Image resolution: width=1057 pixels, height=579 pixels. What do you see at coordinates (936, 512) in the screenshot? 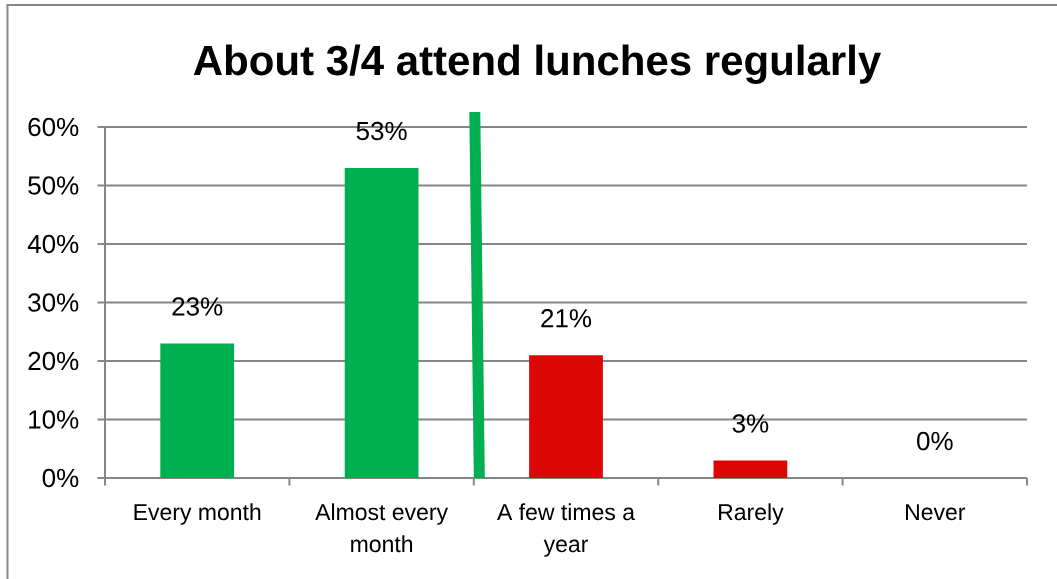
I see `x-tick-label: Never` at bounding box center [936, 512].